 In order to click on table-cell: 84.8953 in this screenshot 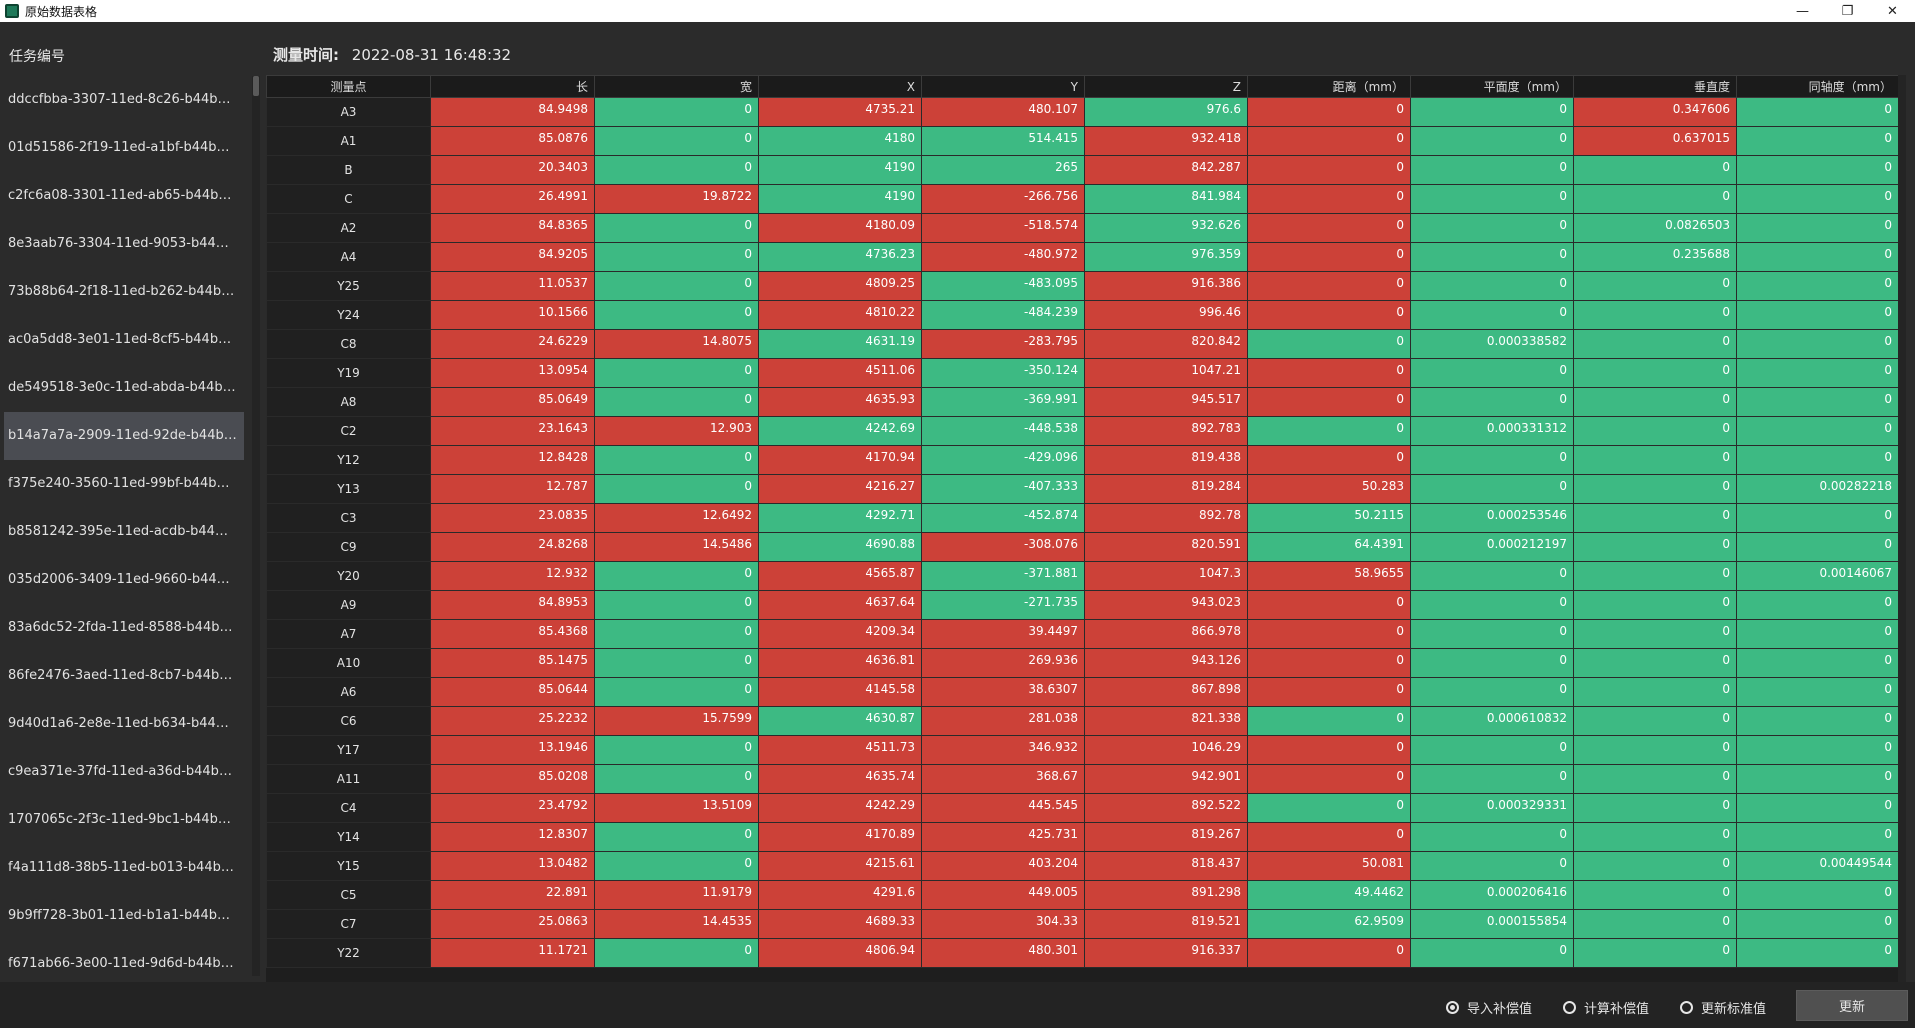, I will do `click(512, 605)`.